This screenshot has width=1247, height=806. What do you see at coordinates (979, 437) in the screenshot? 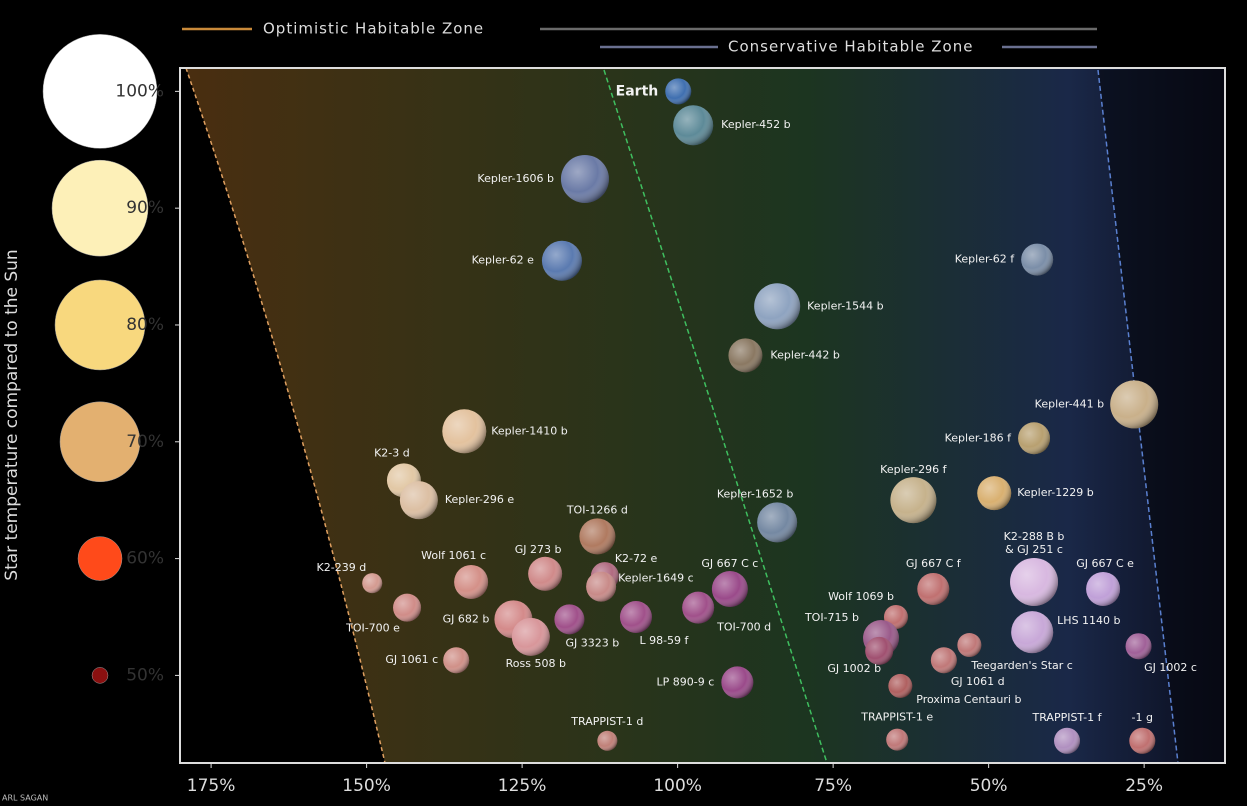
I see `planet-label: Kepler-186 f` at bounding box center [979, 437].